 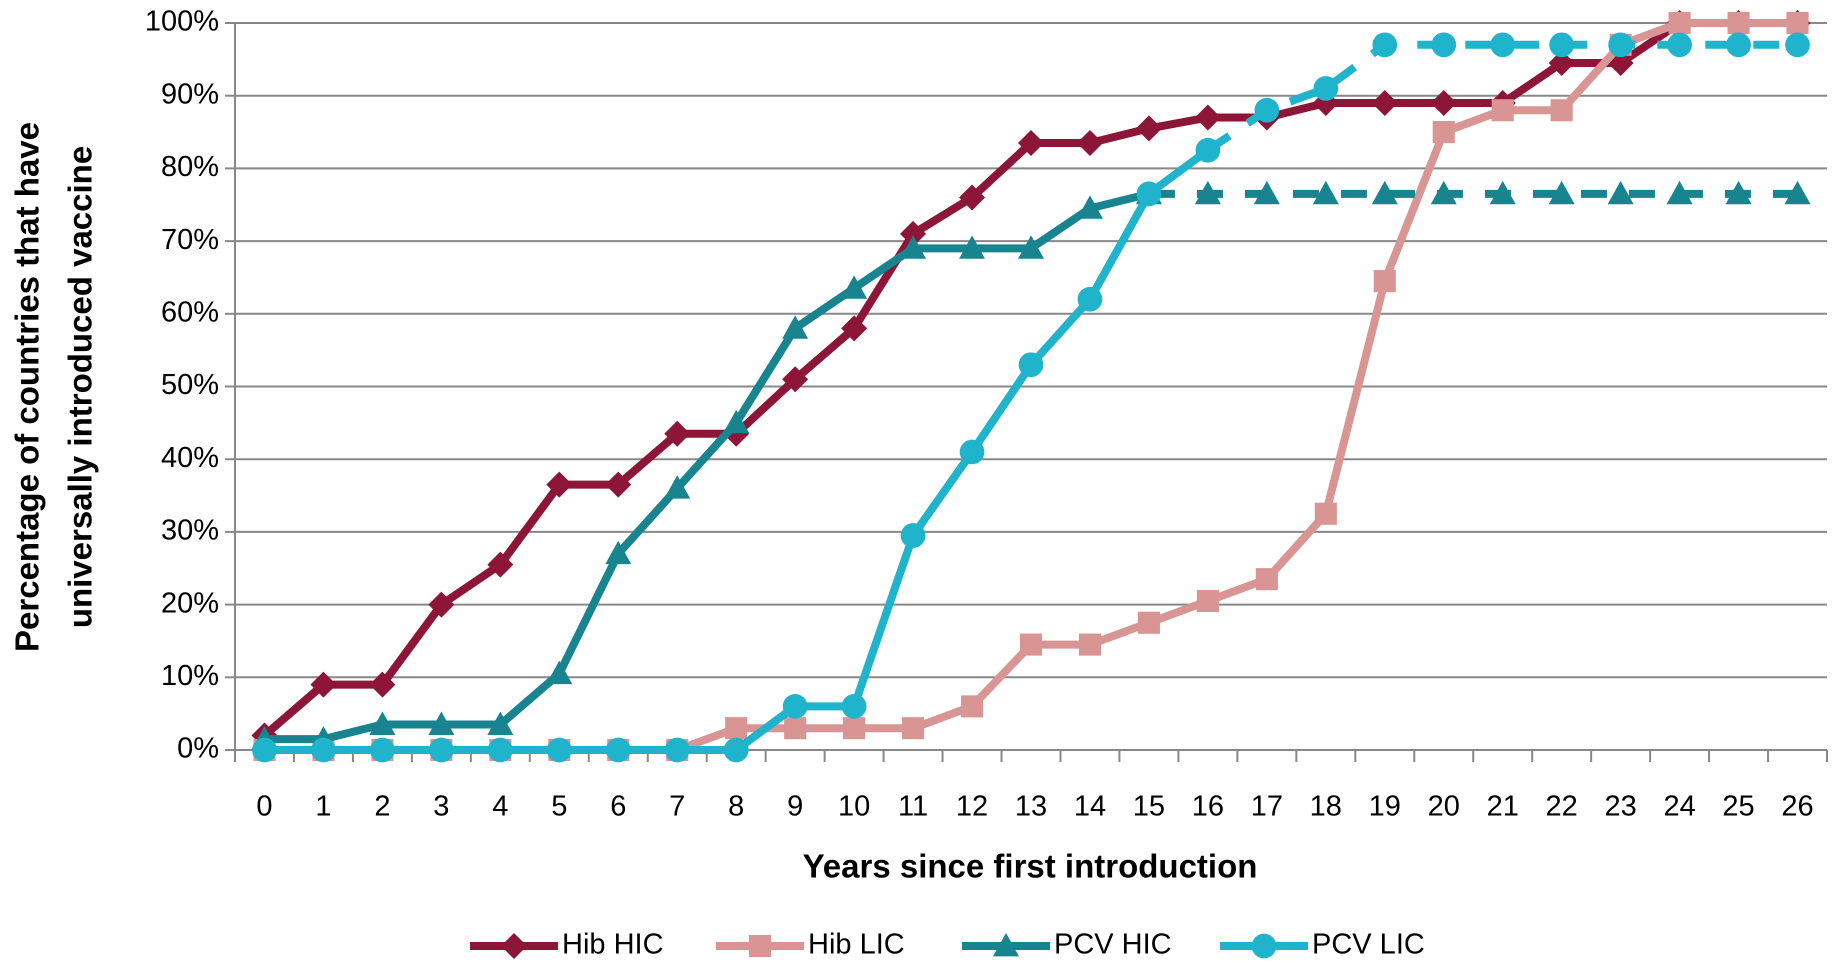 I want to click on x-tick-label: 2, so click(x=382, y=807).